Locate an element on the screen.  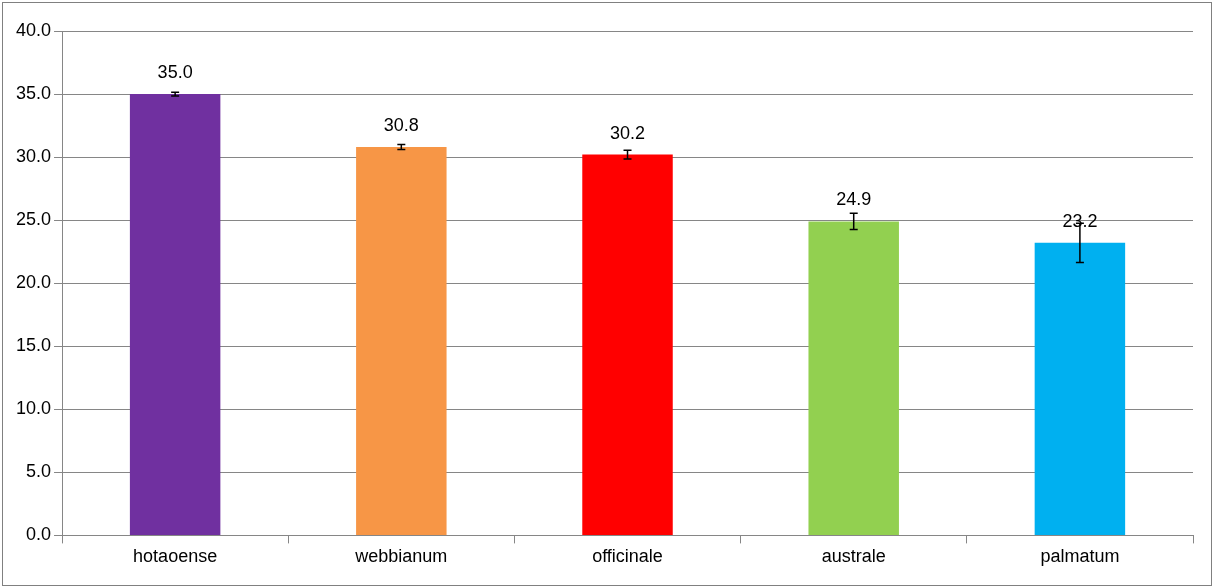
x-tick-label: officinale is located at coordinates (627, 556).